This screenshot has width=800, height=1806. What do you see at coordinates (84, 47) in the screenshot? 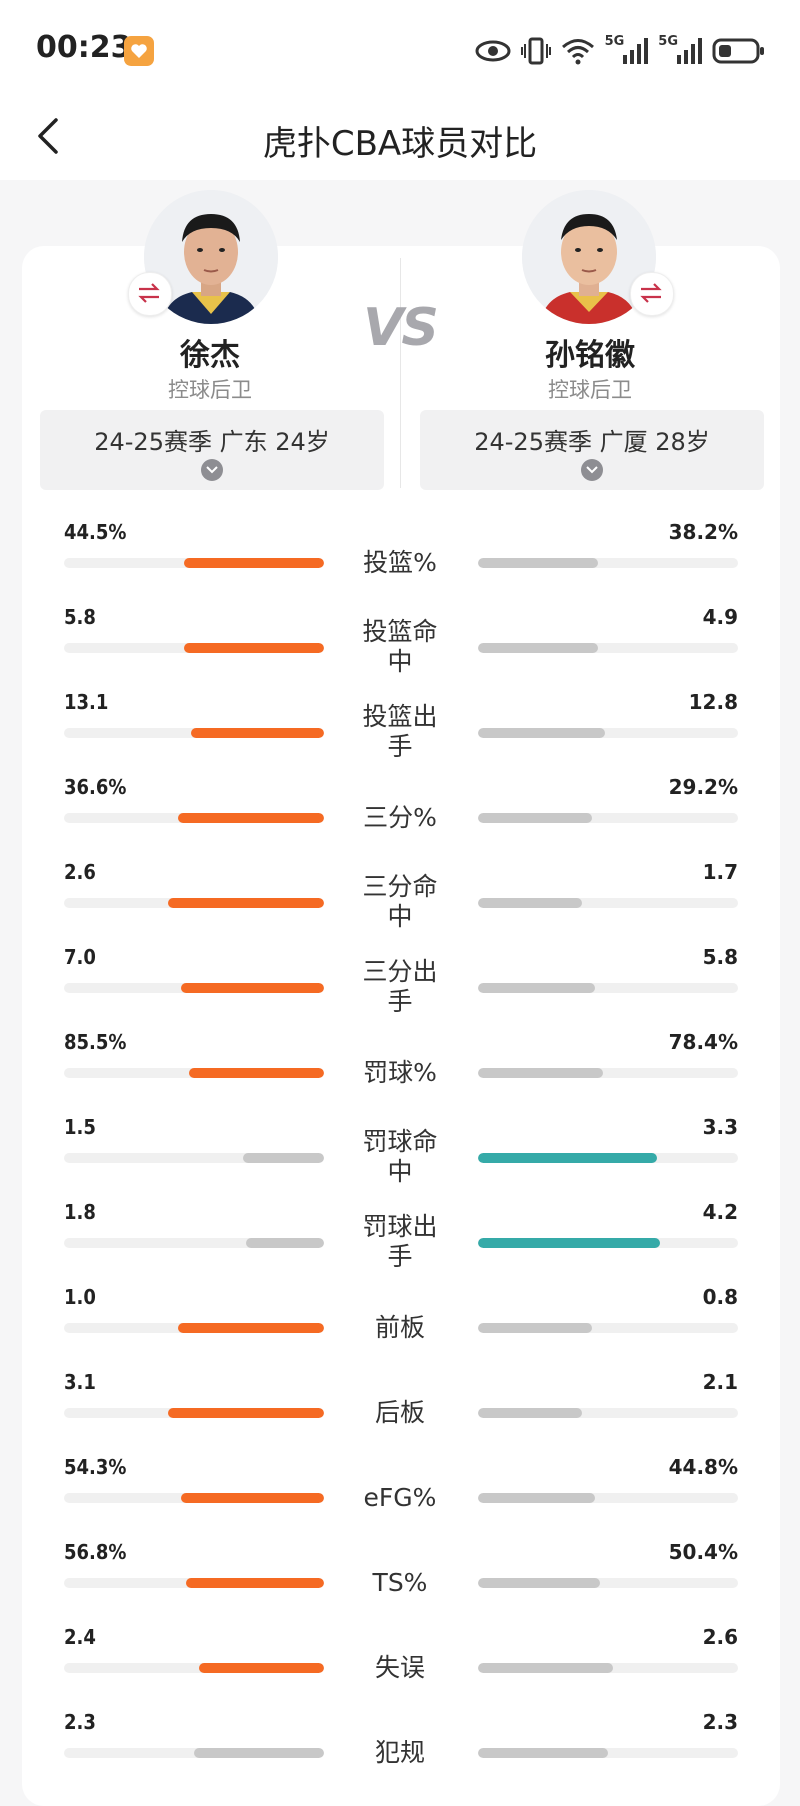
I see `clock: 00:23` at bounding box center [84, 47].